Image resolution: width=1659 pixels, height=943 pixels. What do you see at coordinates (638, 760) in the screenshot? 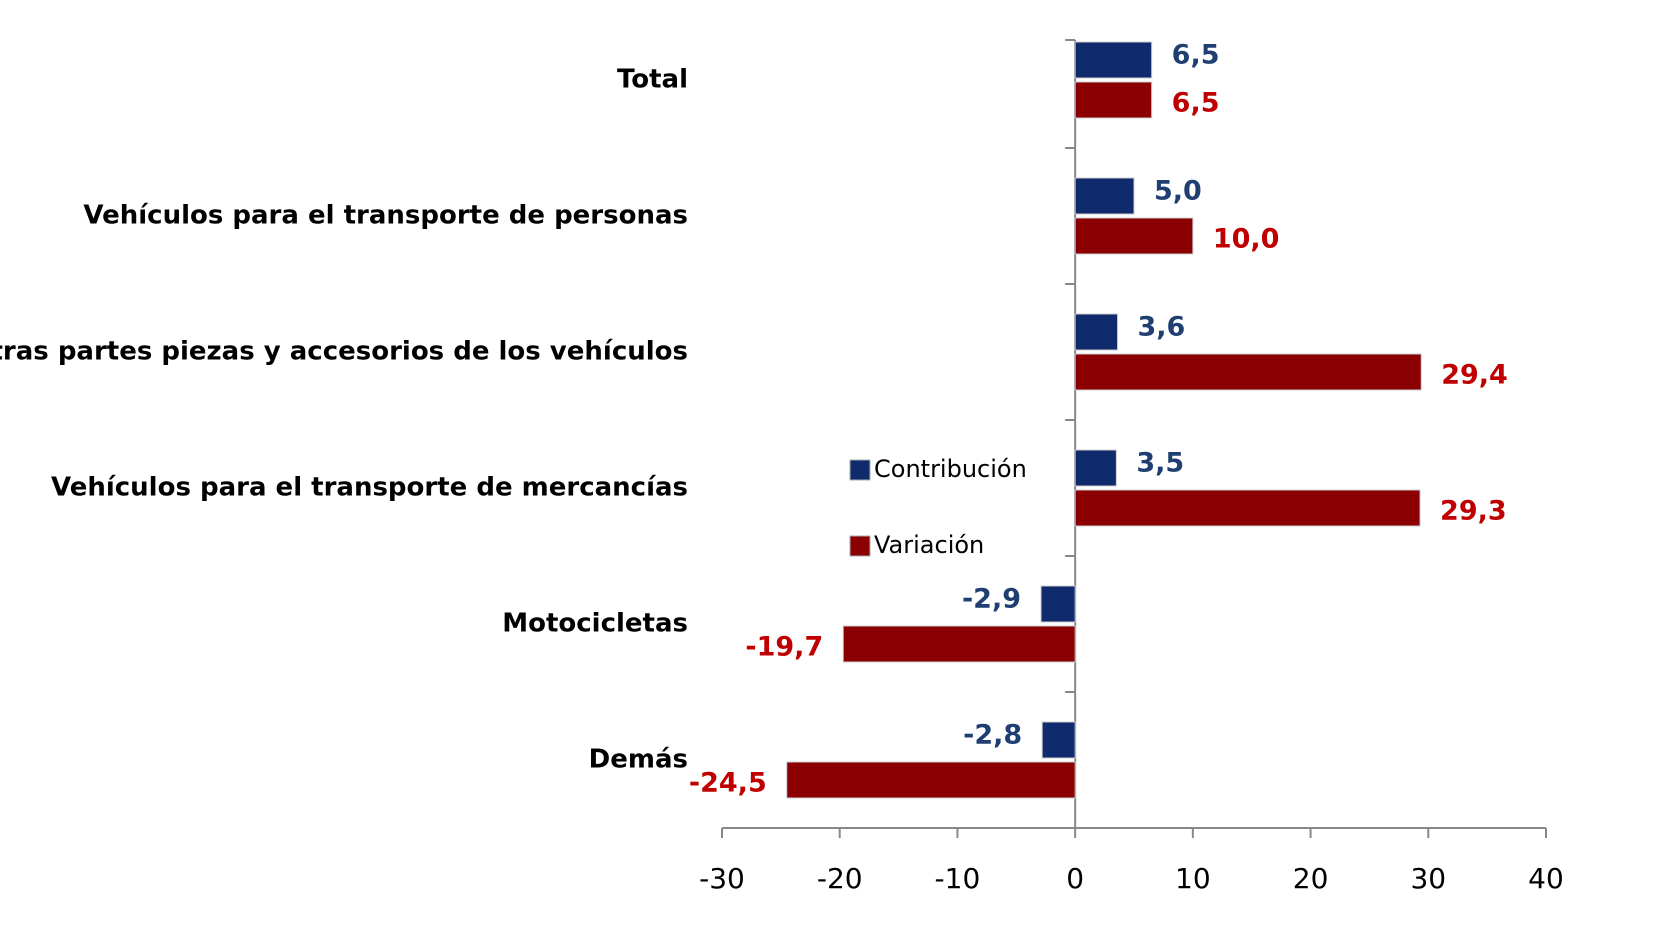
I see `category-label: Demás` at bounding box center [638, 760].